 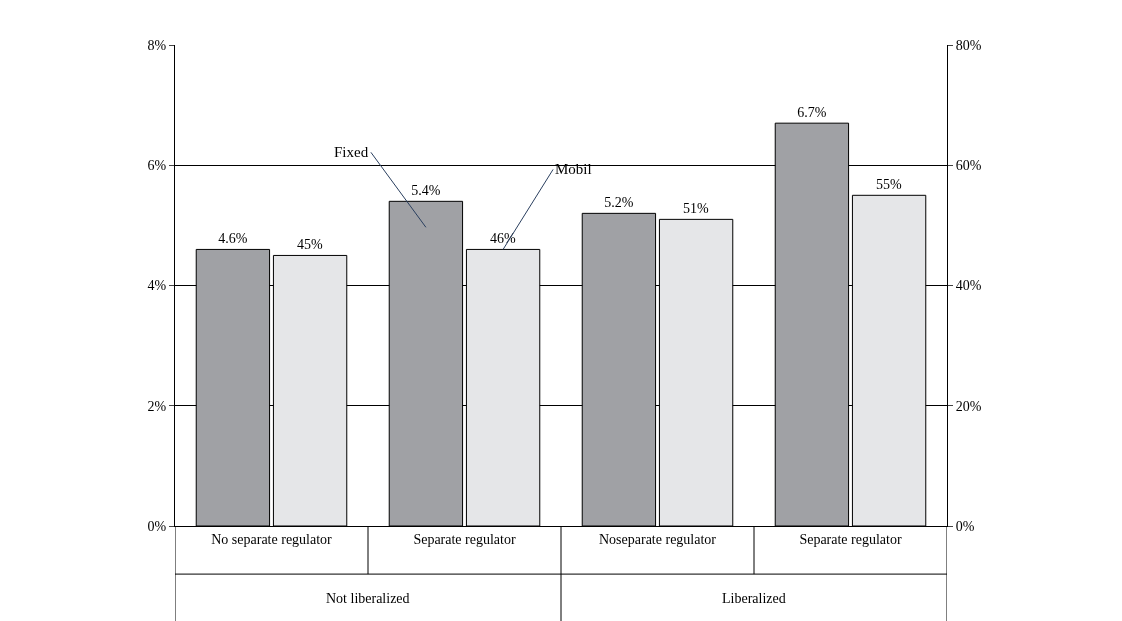 What do you see at coordinates (157, 166) in the screenshot?
I see `y-tick-label: 6%` at bounding box center [157, 166].